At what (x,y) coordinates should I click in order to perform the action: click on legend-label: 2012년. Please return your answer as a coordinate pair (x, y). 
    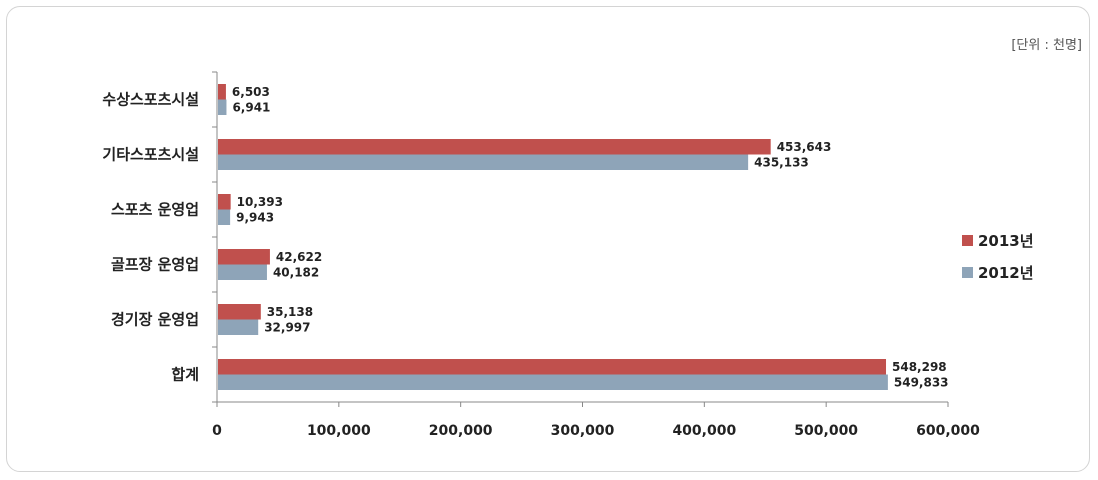
    Looking at the image, I should click on (1006, 273).